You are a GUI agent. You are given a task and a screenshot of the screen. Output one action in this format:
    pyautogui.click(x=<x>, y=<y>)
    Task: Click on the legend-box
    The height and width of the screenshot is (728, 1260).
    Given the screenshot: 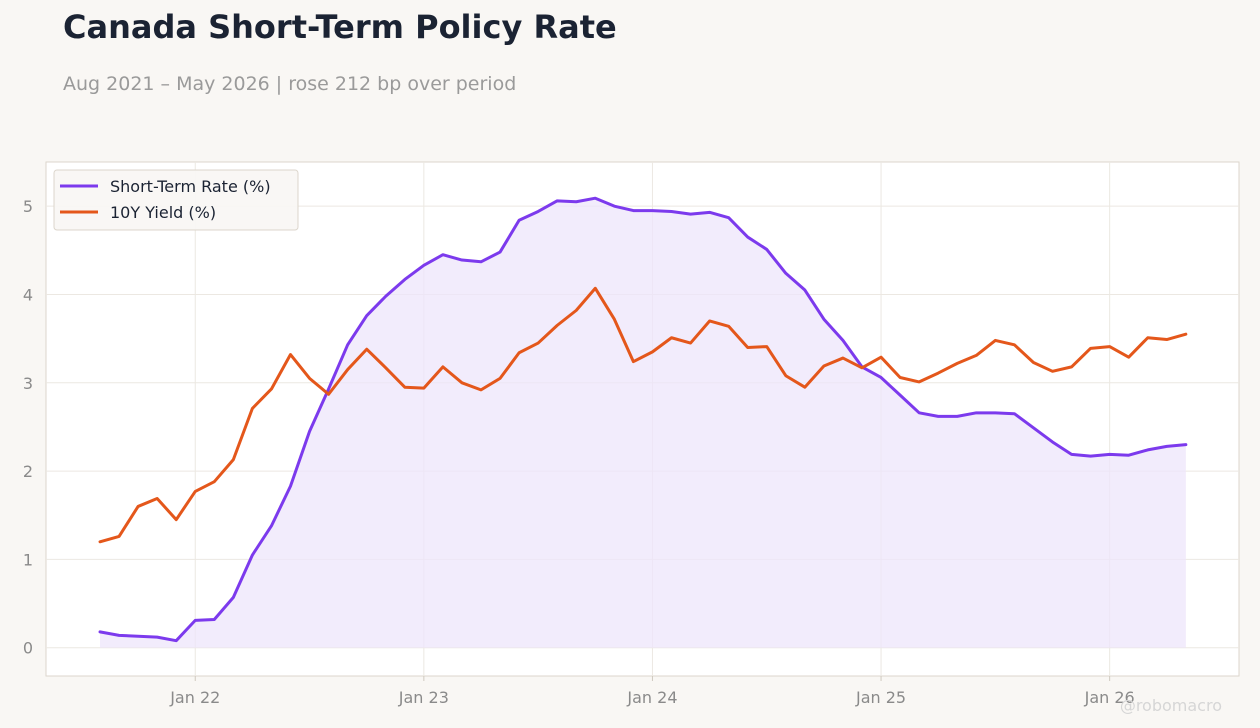 What is the action you would take?
    pyautogui.click(x=176, y=200)
    